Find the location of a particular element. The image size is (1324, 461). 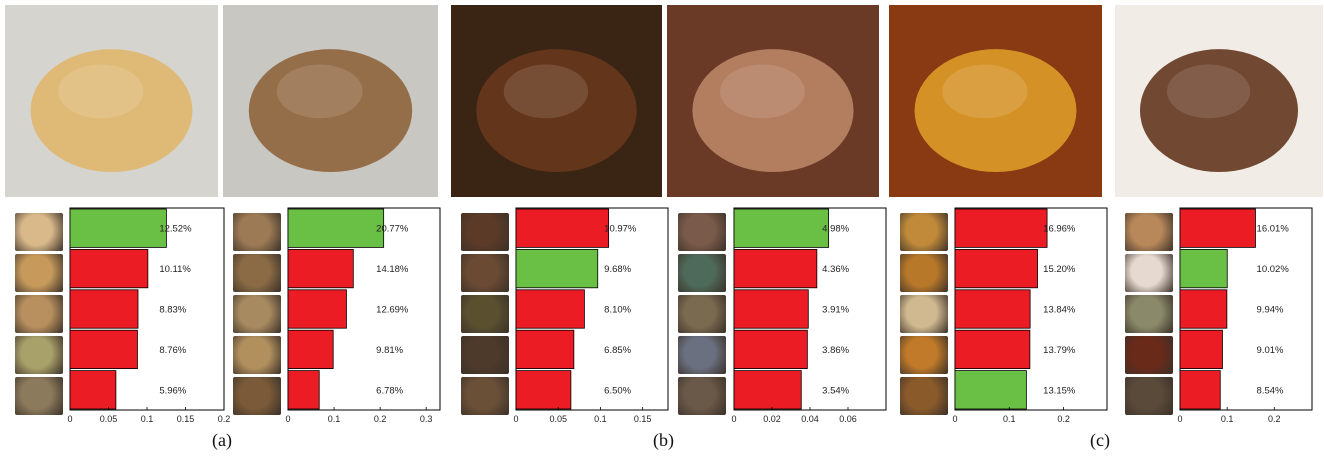

x-tick-label: 0.05 is located at coordinates (109, 419).